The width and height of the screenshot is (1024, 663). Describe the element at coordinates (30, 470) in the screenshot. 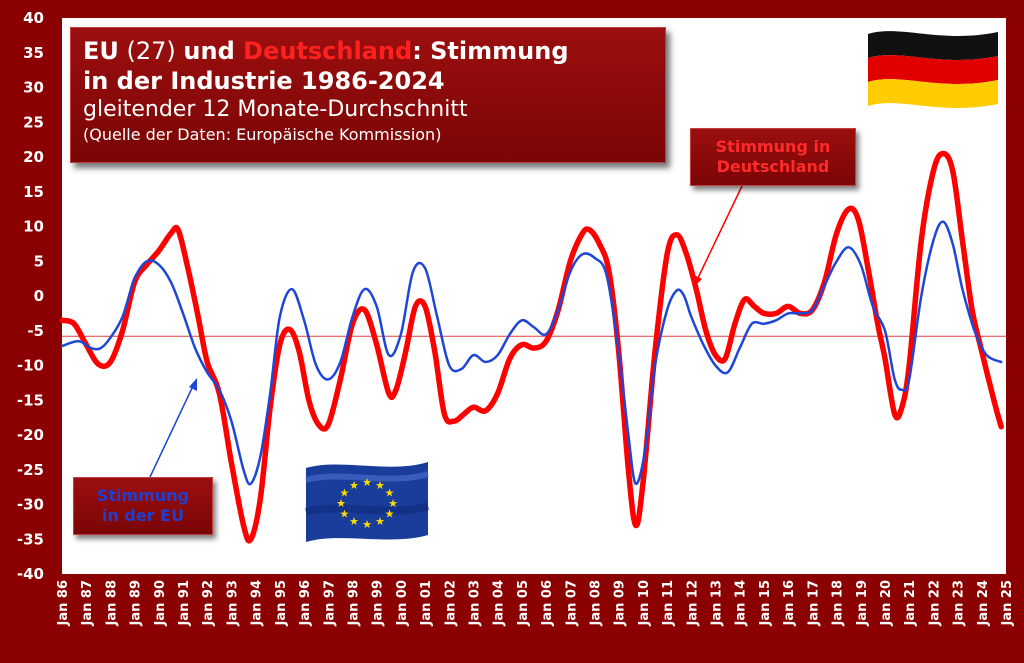

I see `y-tick-label: -25` at that location.